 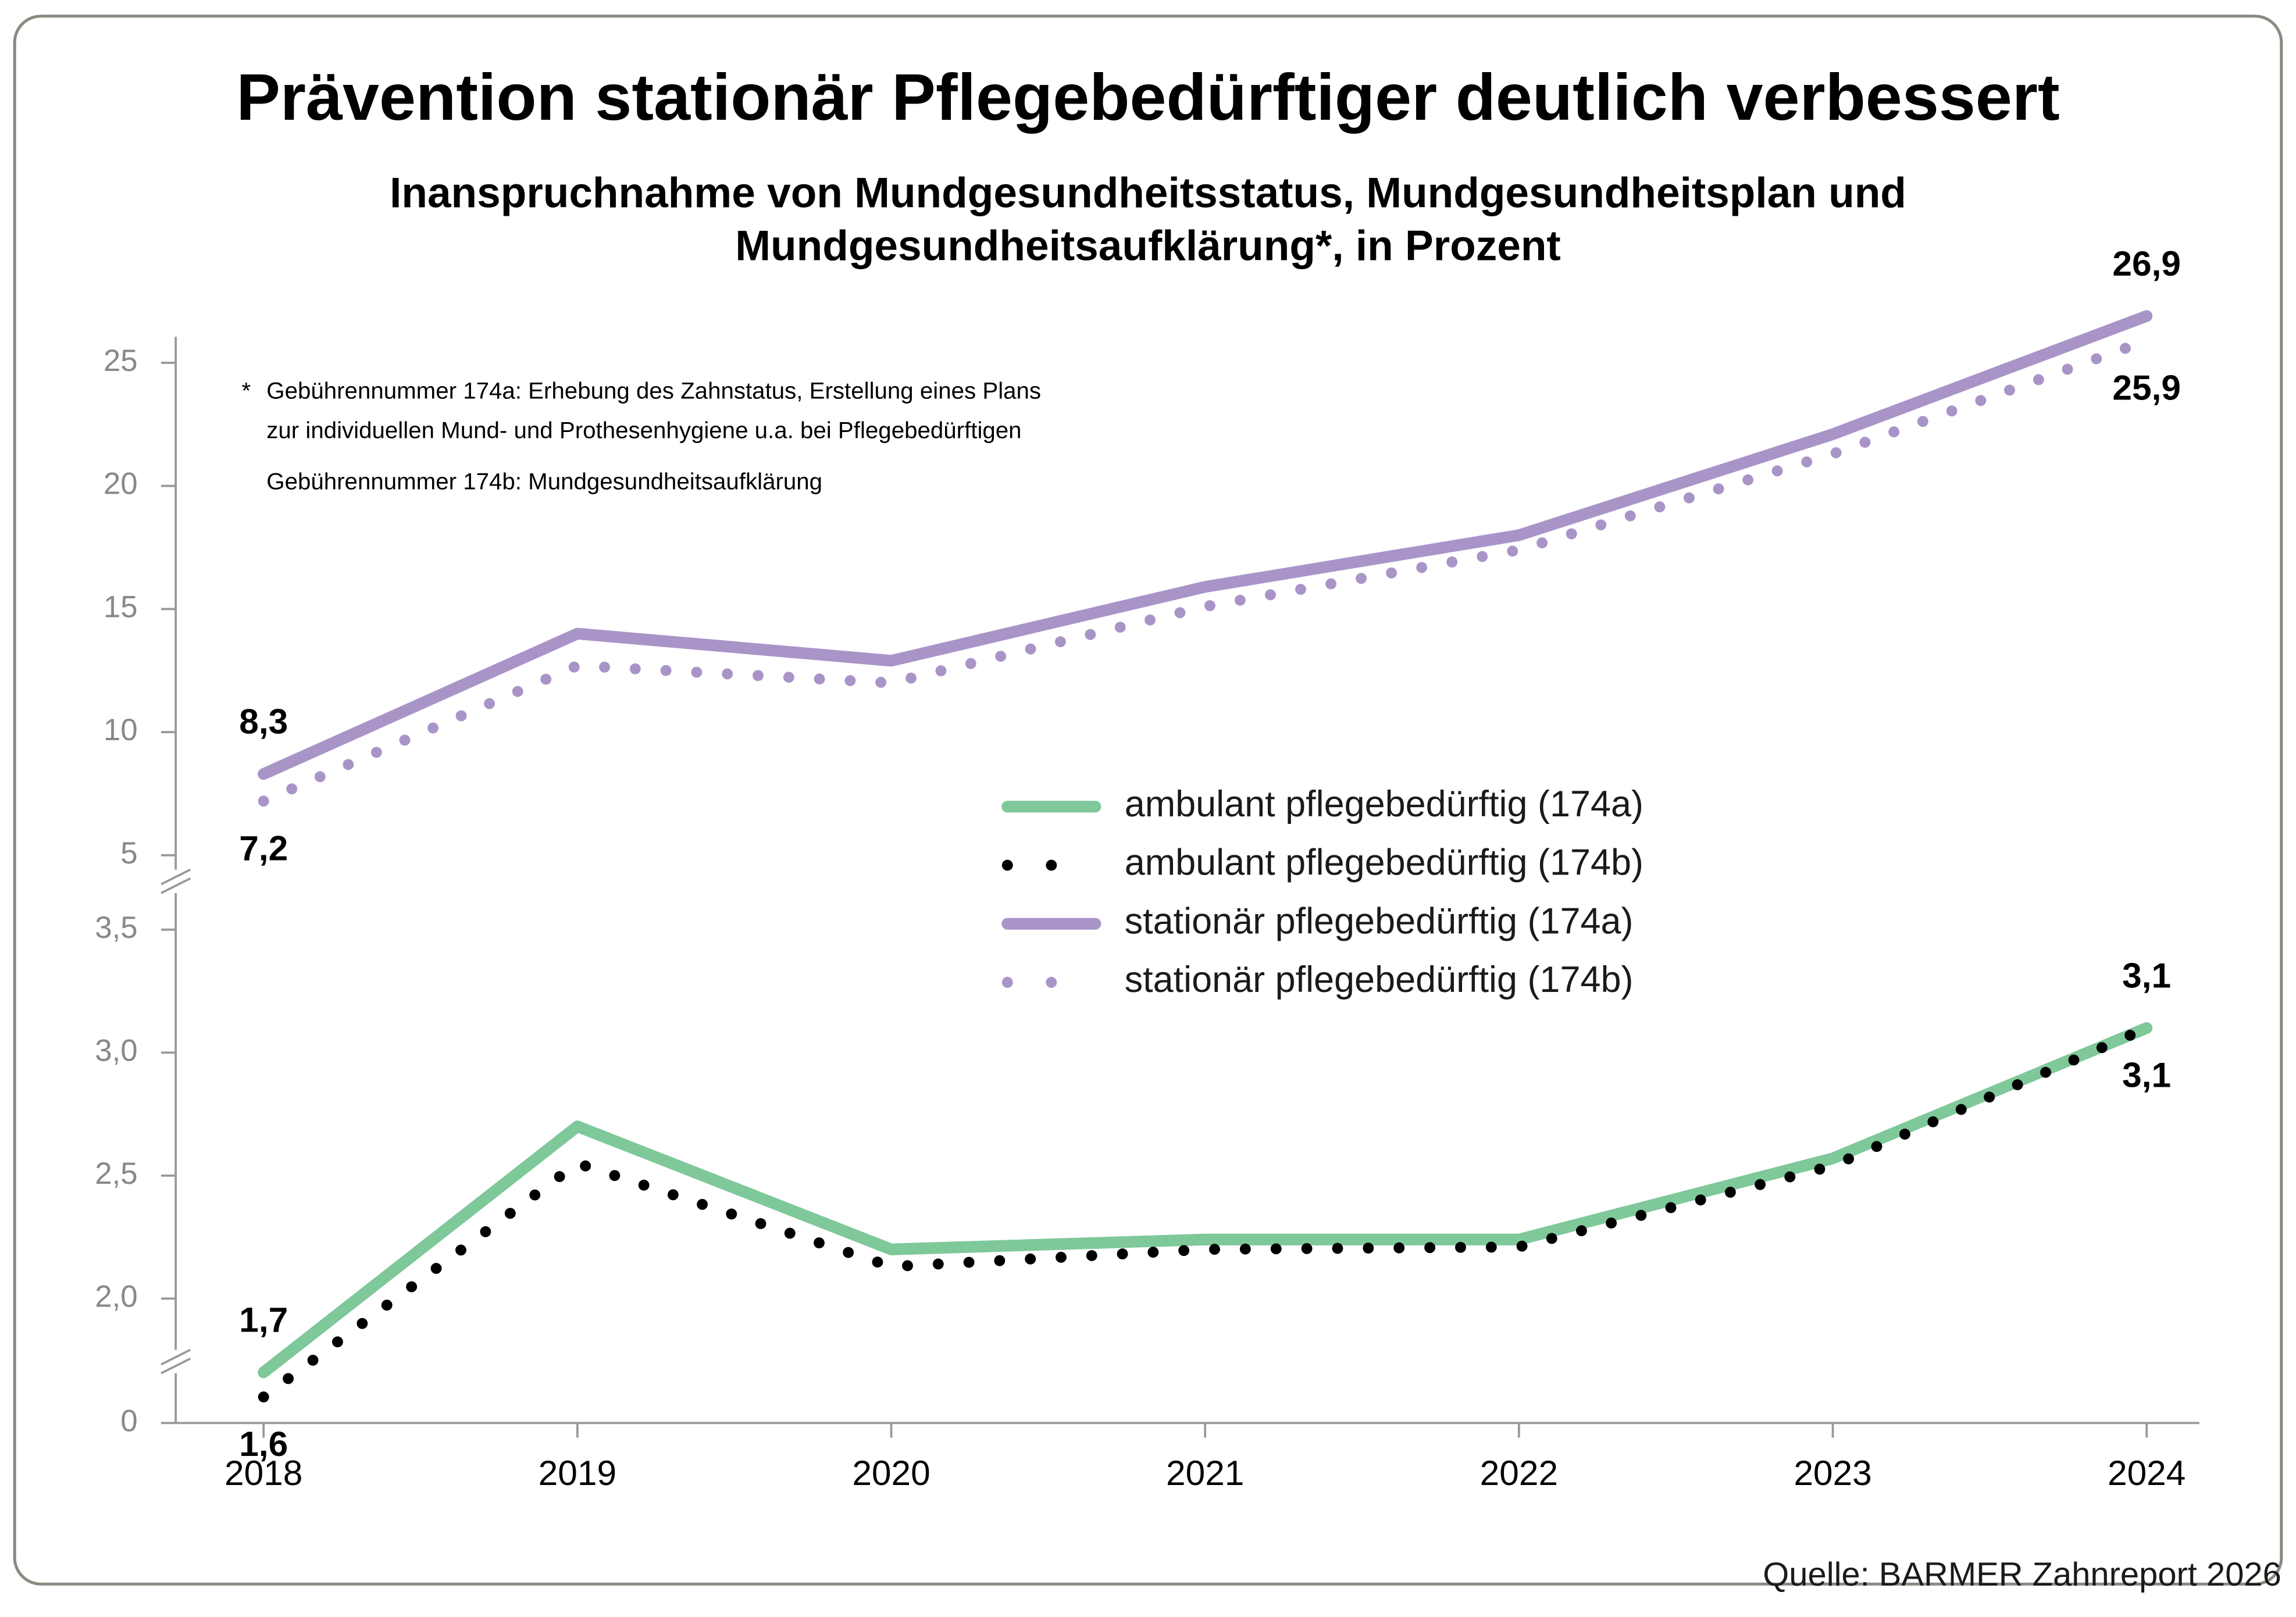 What do you see at coordinates (121, 484) in the screenshot?
I see `y-tick-label: 20` at bounding box center [121, 484].